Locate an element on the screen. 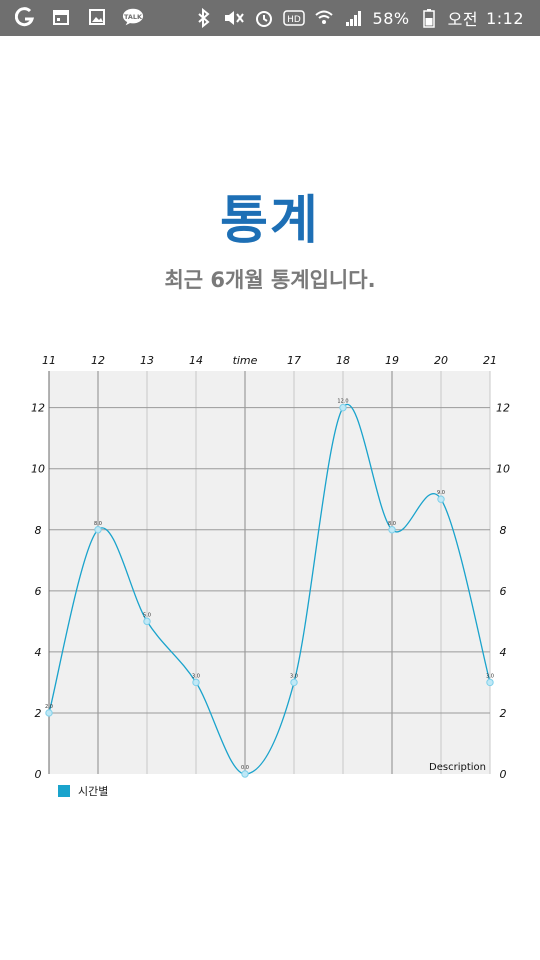  data-label: 2.0 is located at coordinates (49, 707).